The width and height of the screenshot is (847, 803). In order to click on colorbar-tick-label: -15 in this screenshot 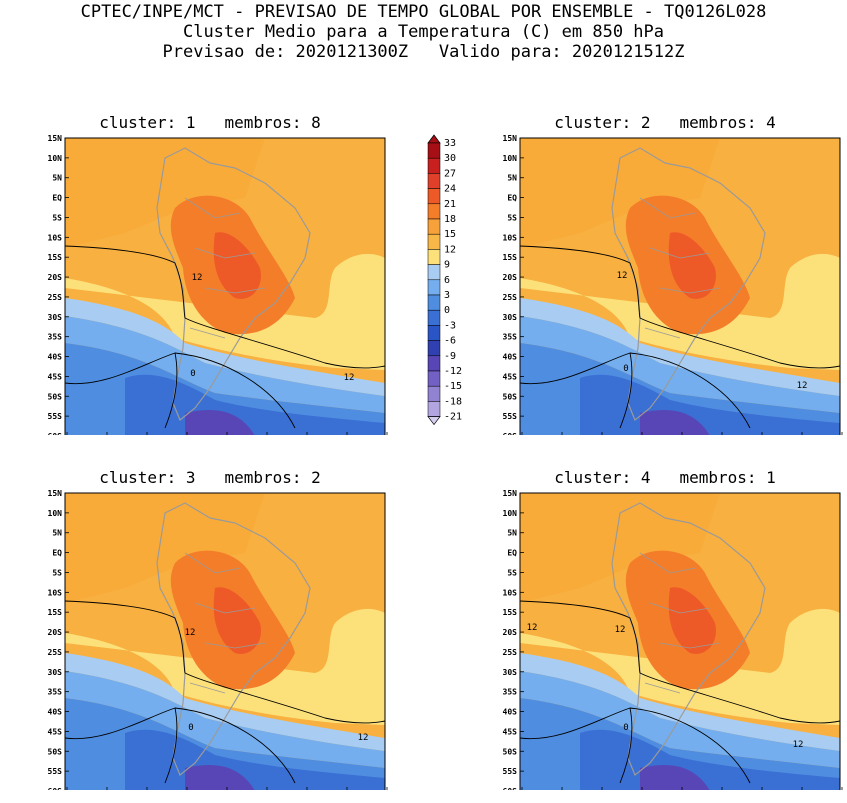, I will do `click(453, 386)`.